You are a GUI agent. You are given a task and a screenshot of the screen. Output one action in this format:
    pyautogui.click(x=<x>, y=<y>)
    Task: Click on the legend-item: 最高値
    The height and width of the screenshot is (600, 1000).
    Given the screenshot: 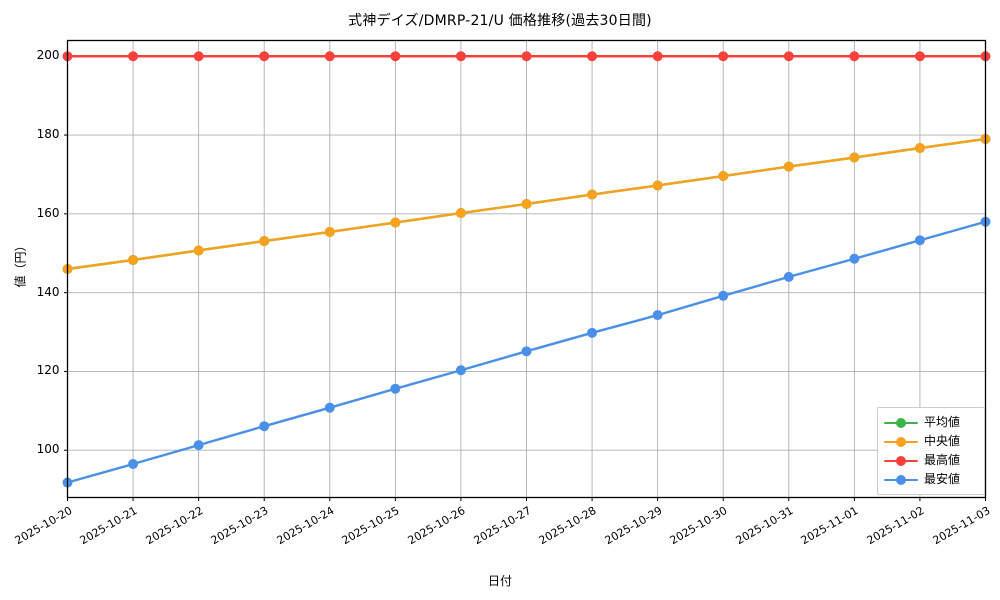 What is the action you would take?
    pyautogui.click(x=931, y=460)
    